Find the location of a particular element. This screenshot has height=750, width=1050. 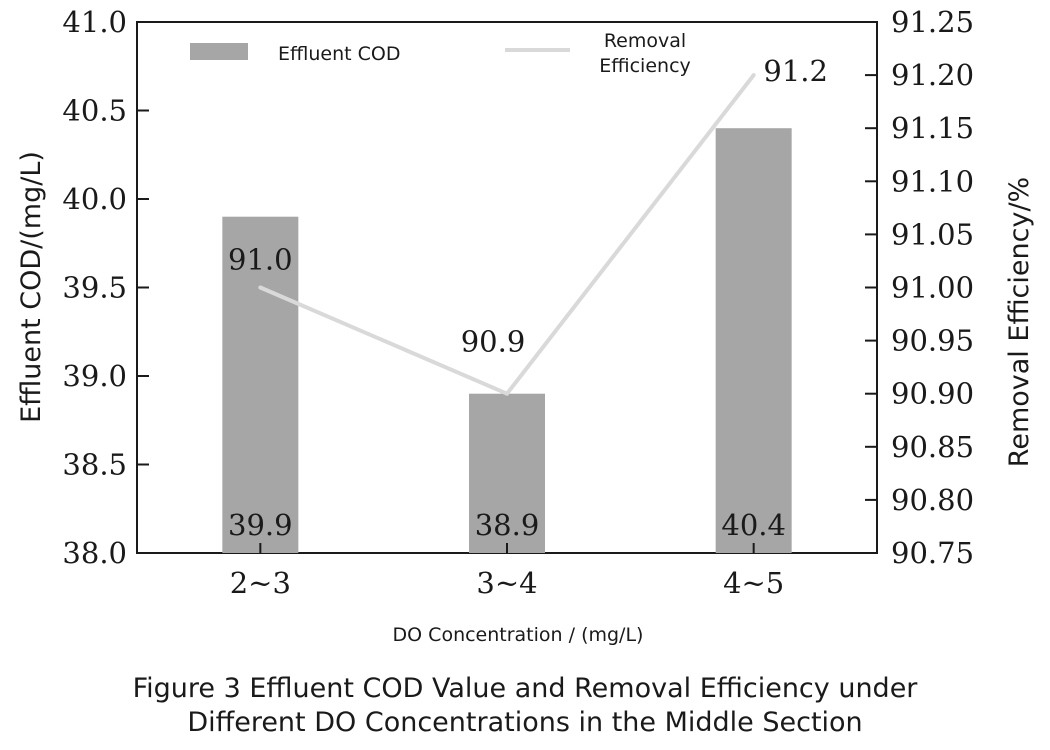

bar-data-labels: 39.9 38.9 40.4 is located at coordinates (507, 525).